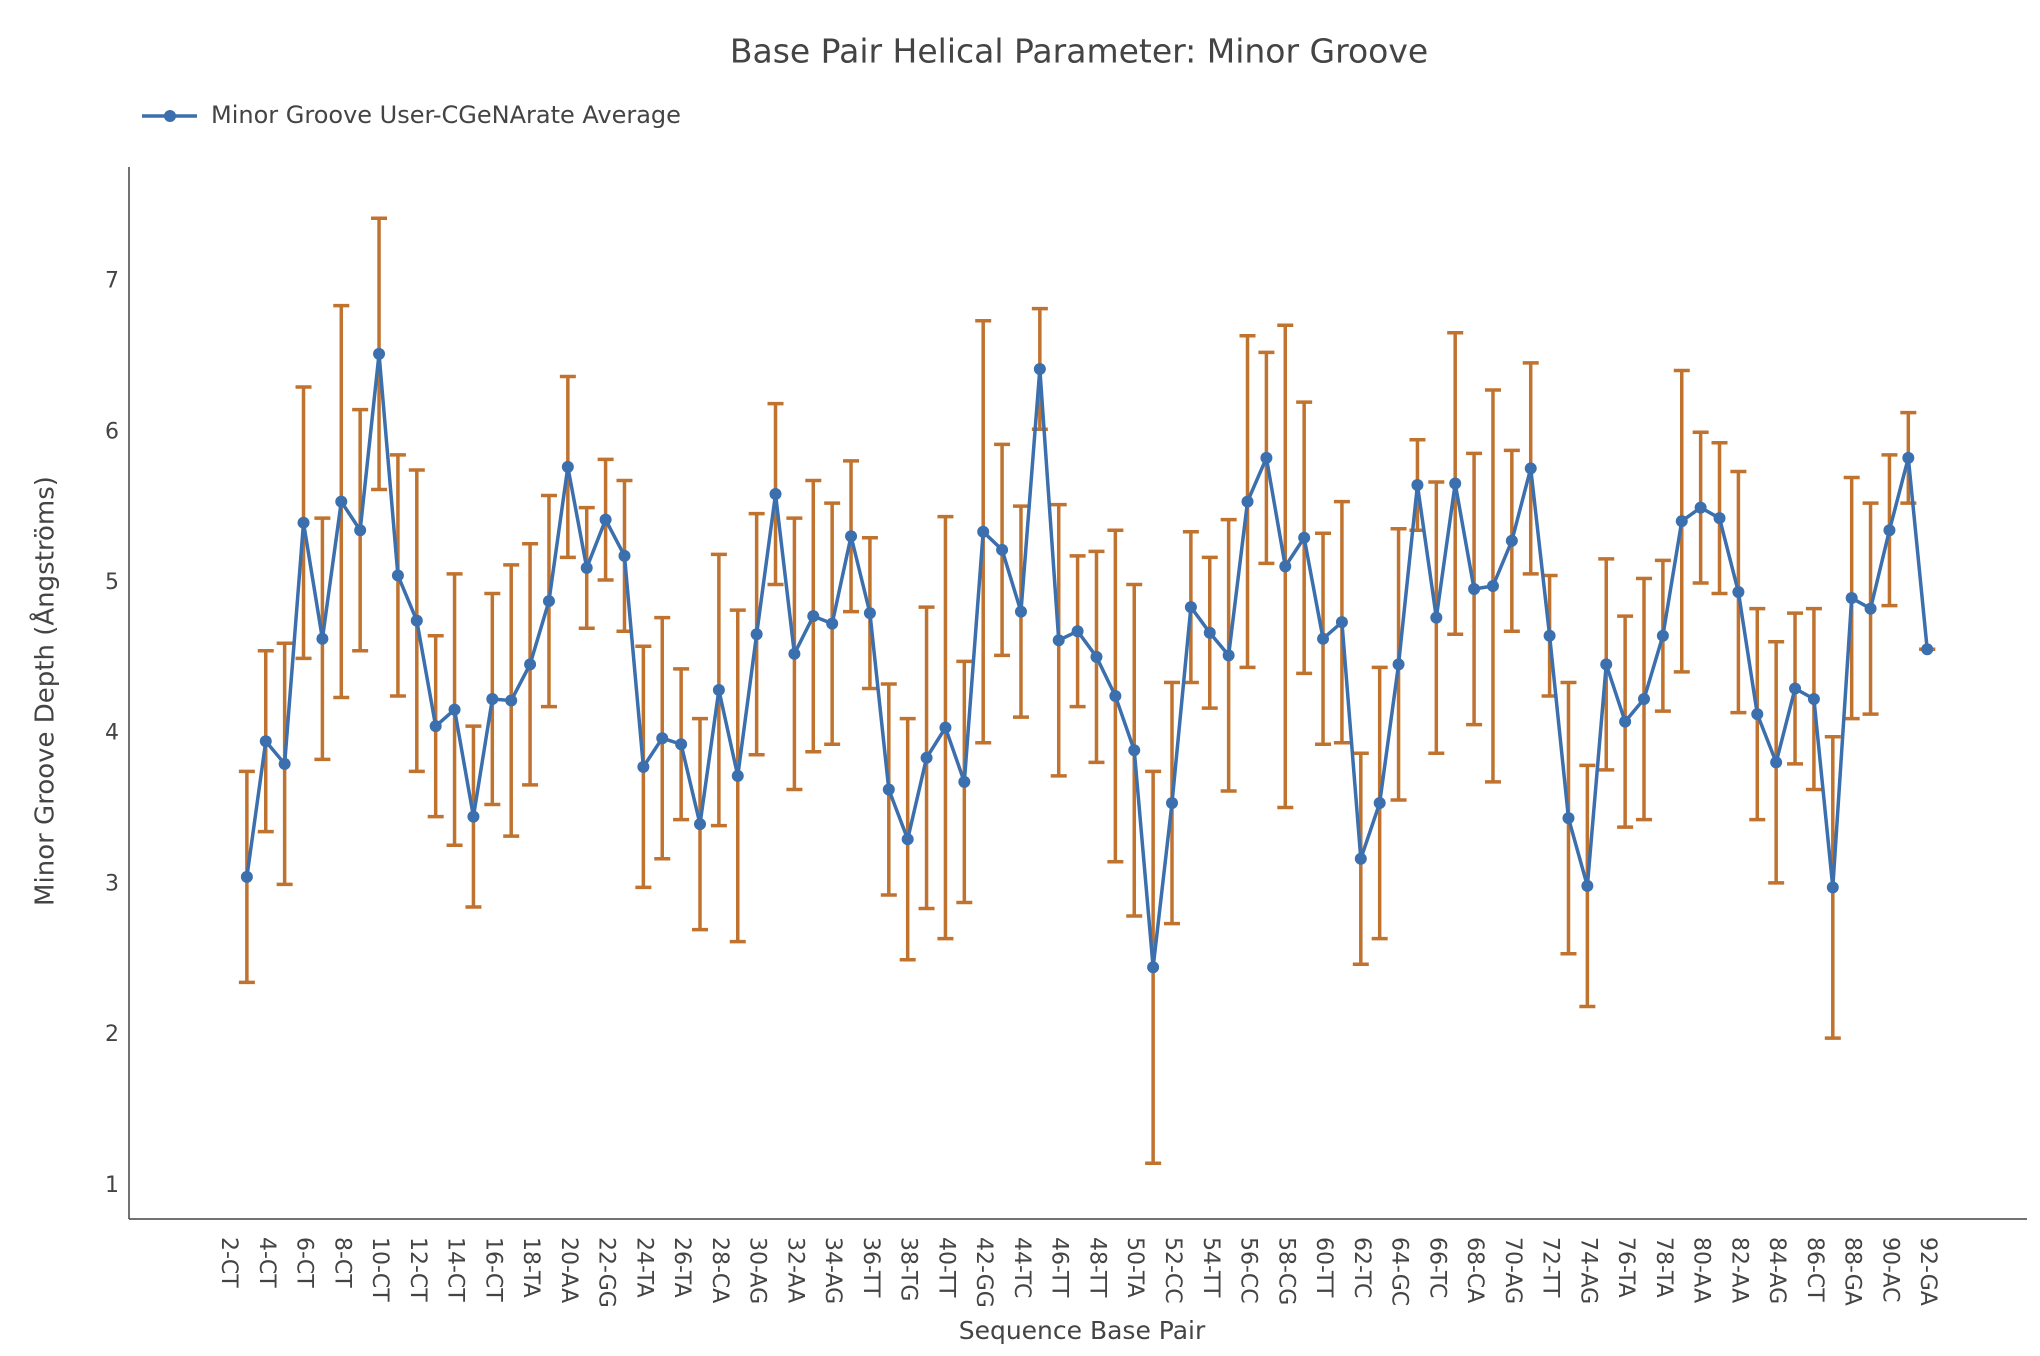 The height and width of the screenshot is (1356, 2040). Describe the element at coordinates (1134, 1267) in the screenshot. I see `x-tick-label: 50-TA` at that location.